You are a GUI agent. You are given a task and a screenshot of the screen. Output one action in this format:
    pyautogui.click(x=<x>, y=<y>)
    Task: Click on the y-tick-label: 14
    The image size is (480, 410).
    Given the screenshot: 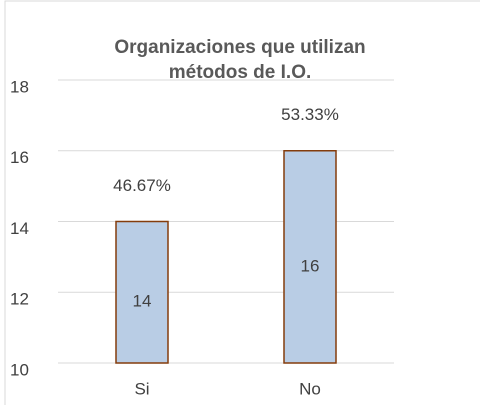 What is the action you would take?
    pyautogui.click(x=19, y=228)
    